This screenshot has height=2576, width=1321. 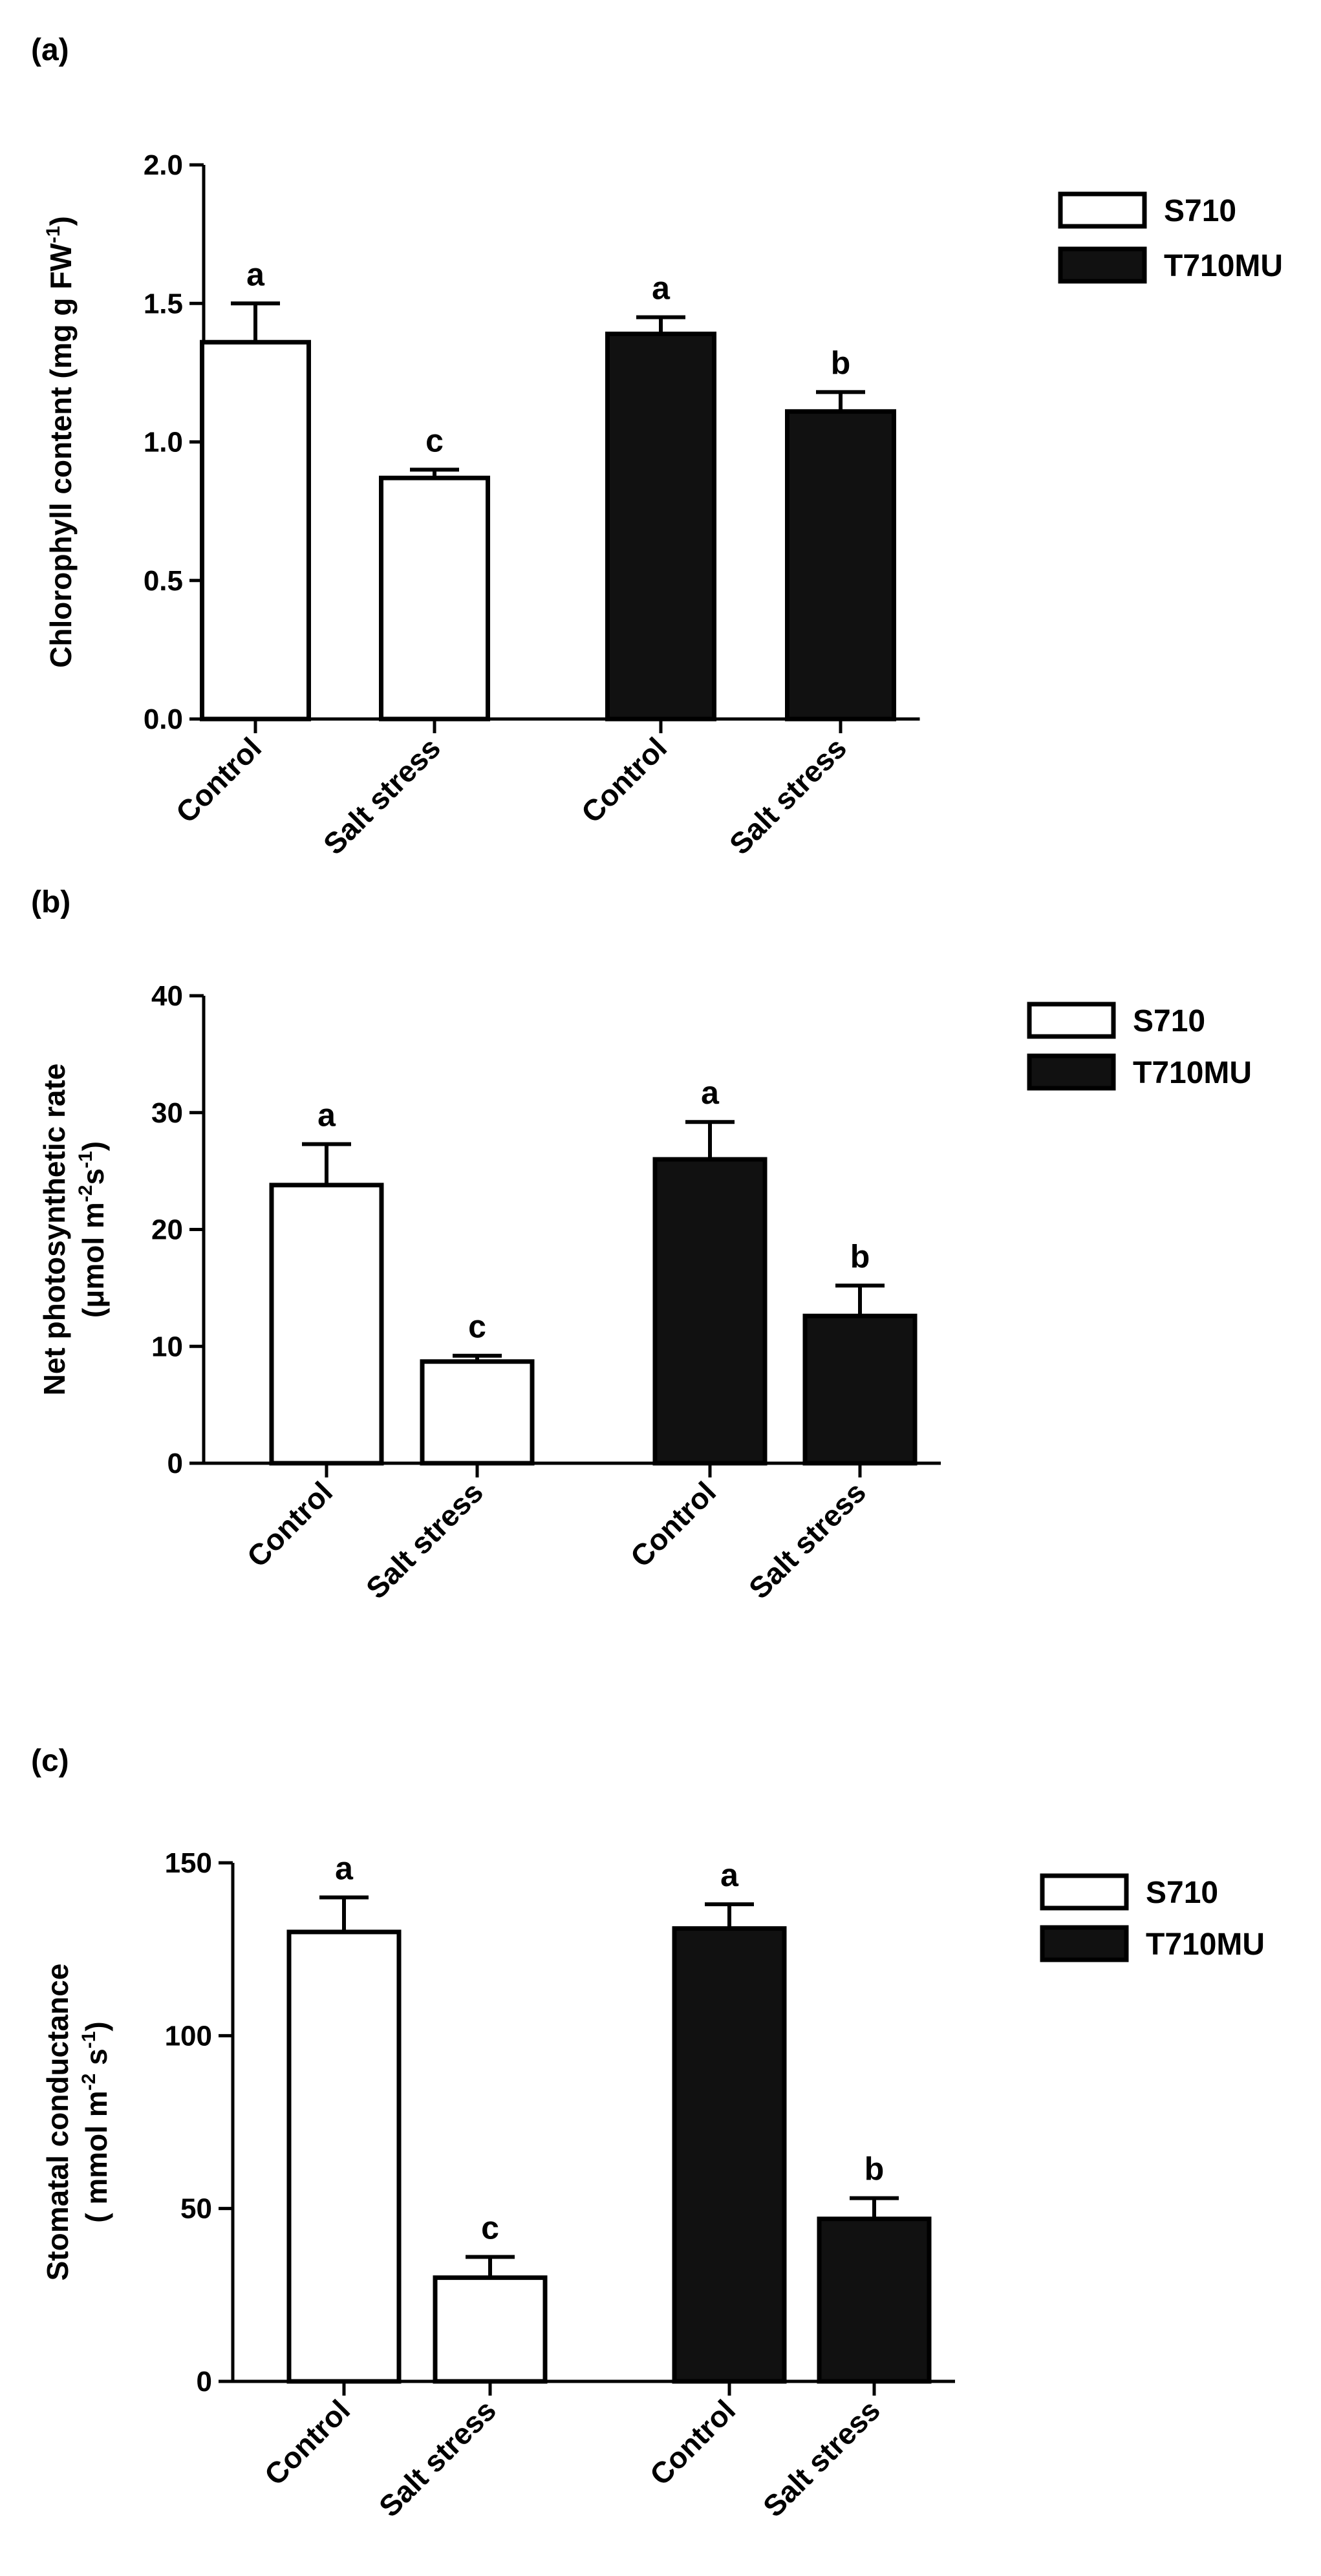 I want to click on y-axis-label-text: ( mmol m, so click(x=96, y=2156).